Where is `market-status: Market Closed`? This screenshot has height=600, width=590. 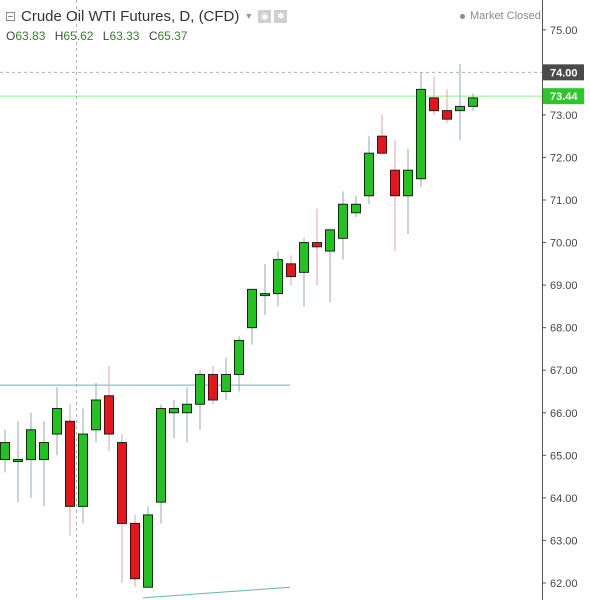
market-status: Market Closed is located at coordinates (500, 16).